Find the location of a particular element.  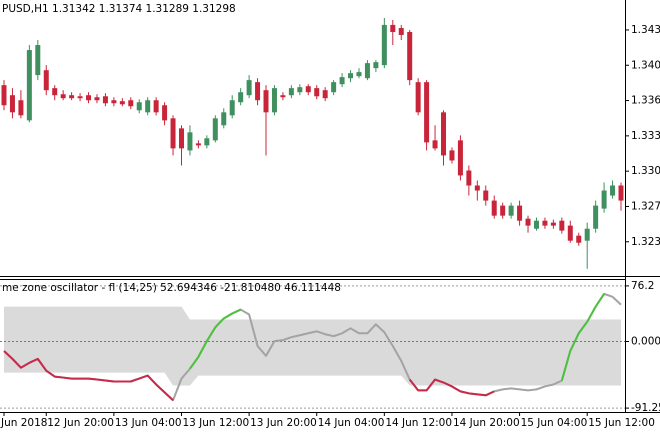

x-tick-label: 15 Jun 04:00 is located at coordinates (554, 423).